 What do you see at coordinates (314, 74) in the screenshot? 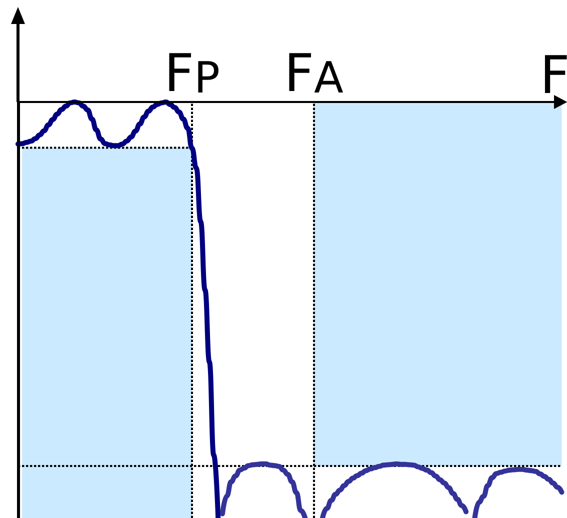
I see `x-tick-label: FA` at bounding box center [314, 74].